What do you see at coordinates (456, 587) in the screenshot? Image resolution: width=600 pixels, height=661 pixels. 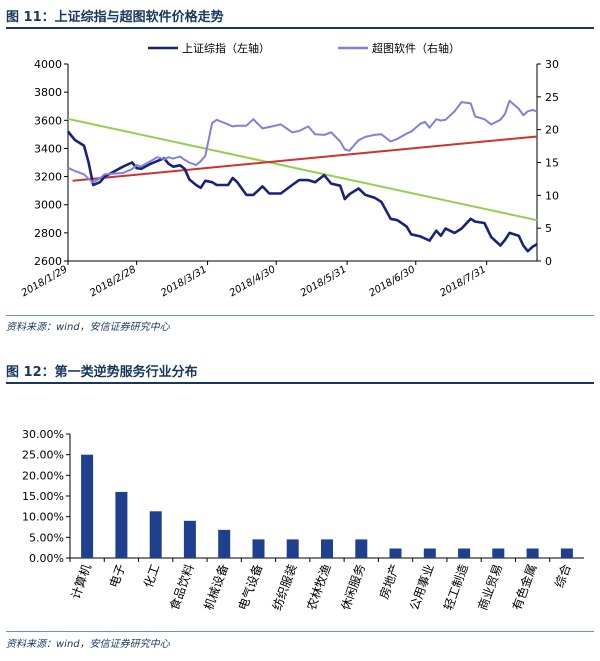 I see `x-axis-category-label: 轻工制造` at bounding box center [456, 587].